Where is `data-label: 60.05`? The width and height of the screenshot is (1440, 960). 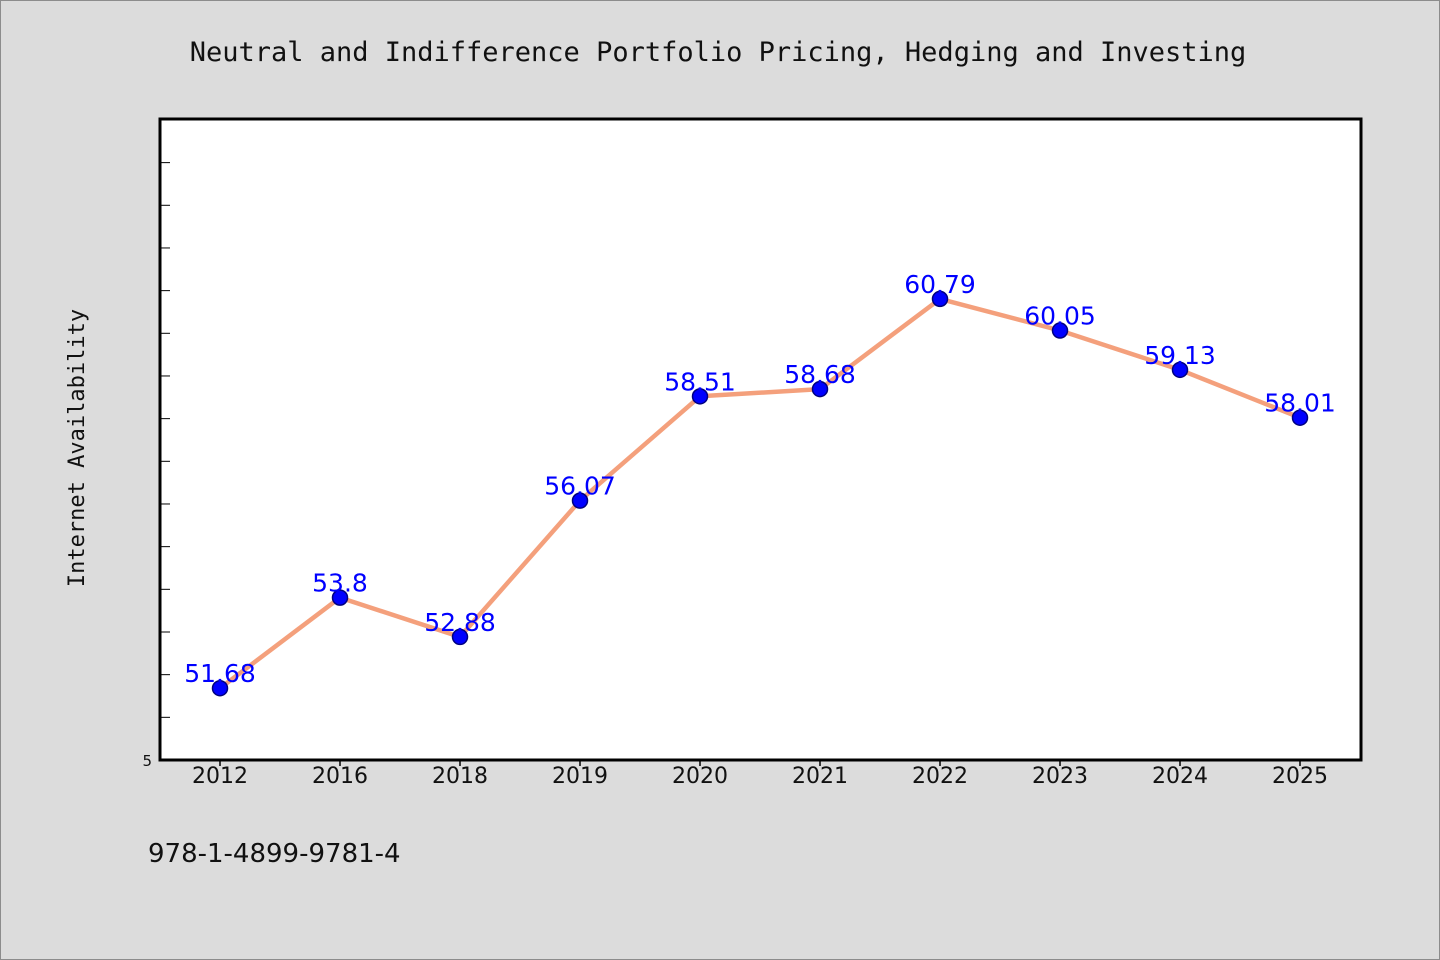
data-label: 60.05 is located at coordinates (1060, 316).